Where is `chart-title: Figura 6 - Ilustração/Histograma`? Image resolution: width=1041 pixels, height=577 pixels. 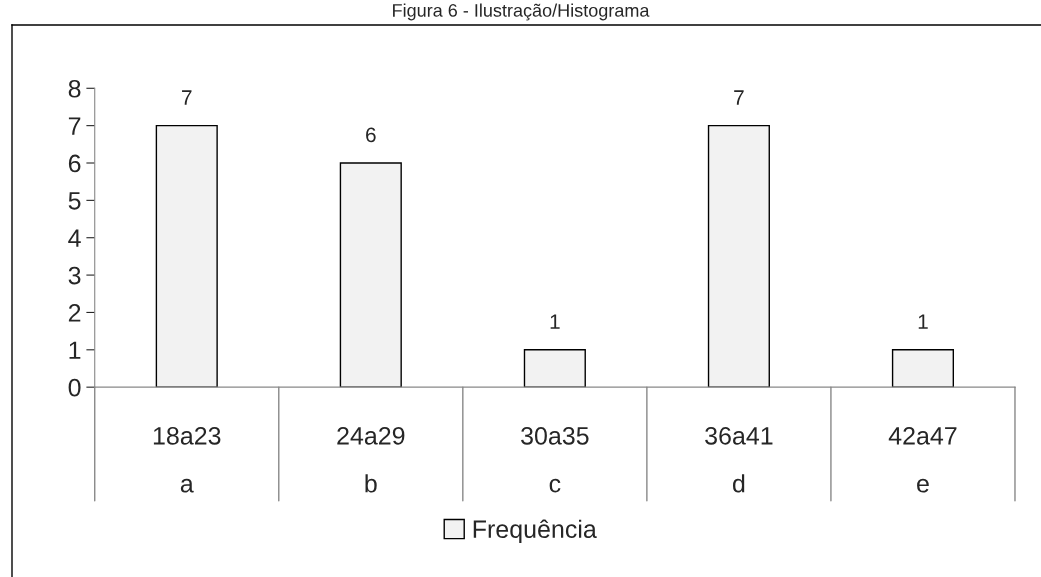
chart-title: Figura 6 - Ilustração/Histograma is located at coordinates (521, 12).